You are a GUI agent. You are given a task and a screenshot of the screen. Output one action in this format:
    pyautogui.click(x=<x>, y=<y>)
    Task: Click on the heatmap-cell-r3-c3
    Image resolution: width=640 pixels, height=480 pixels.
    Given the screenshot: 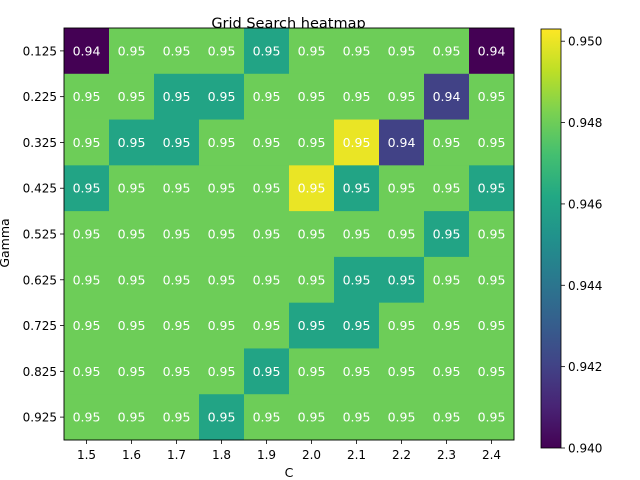 What is the action you would take?
    pyautogui.click(x=222, y=188)
    